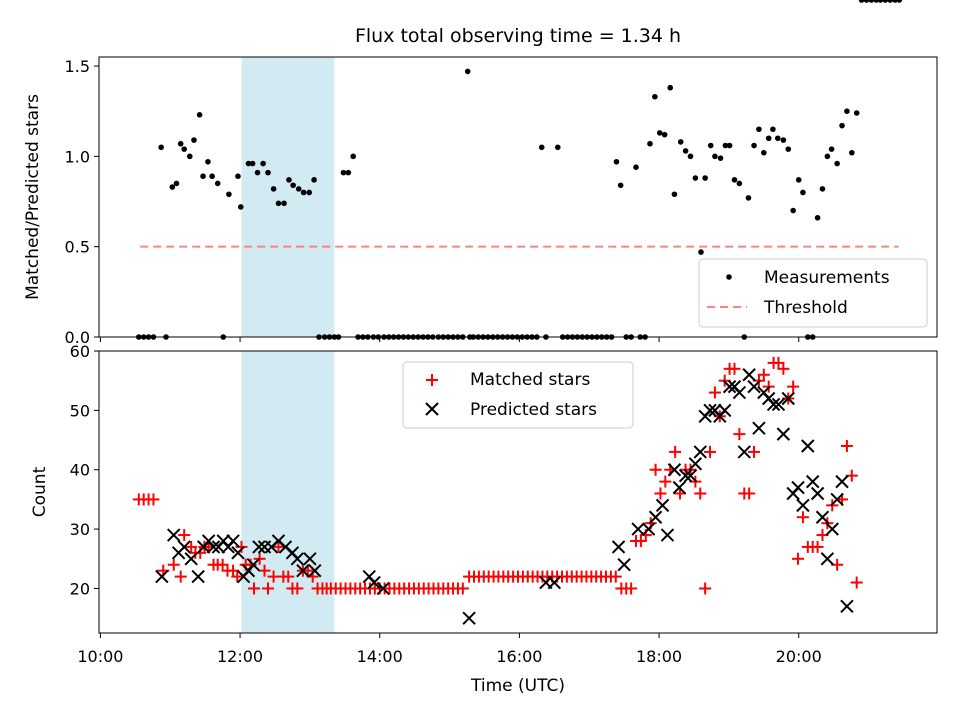 The width and height of the screenshot is (960, 720). Describe the element at coordinates (77, 247) in the screenshot. I see `top-y-tick-label: 0.5` at that location.